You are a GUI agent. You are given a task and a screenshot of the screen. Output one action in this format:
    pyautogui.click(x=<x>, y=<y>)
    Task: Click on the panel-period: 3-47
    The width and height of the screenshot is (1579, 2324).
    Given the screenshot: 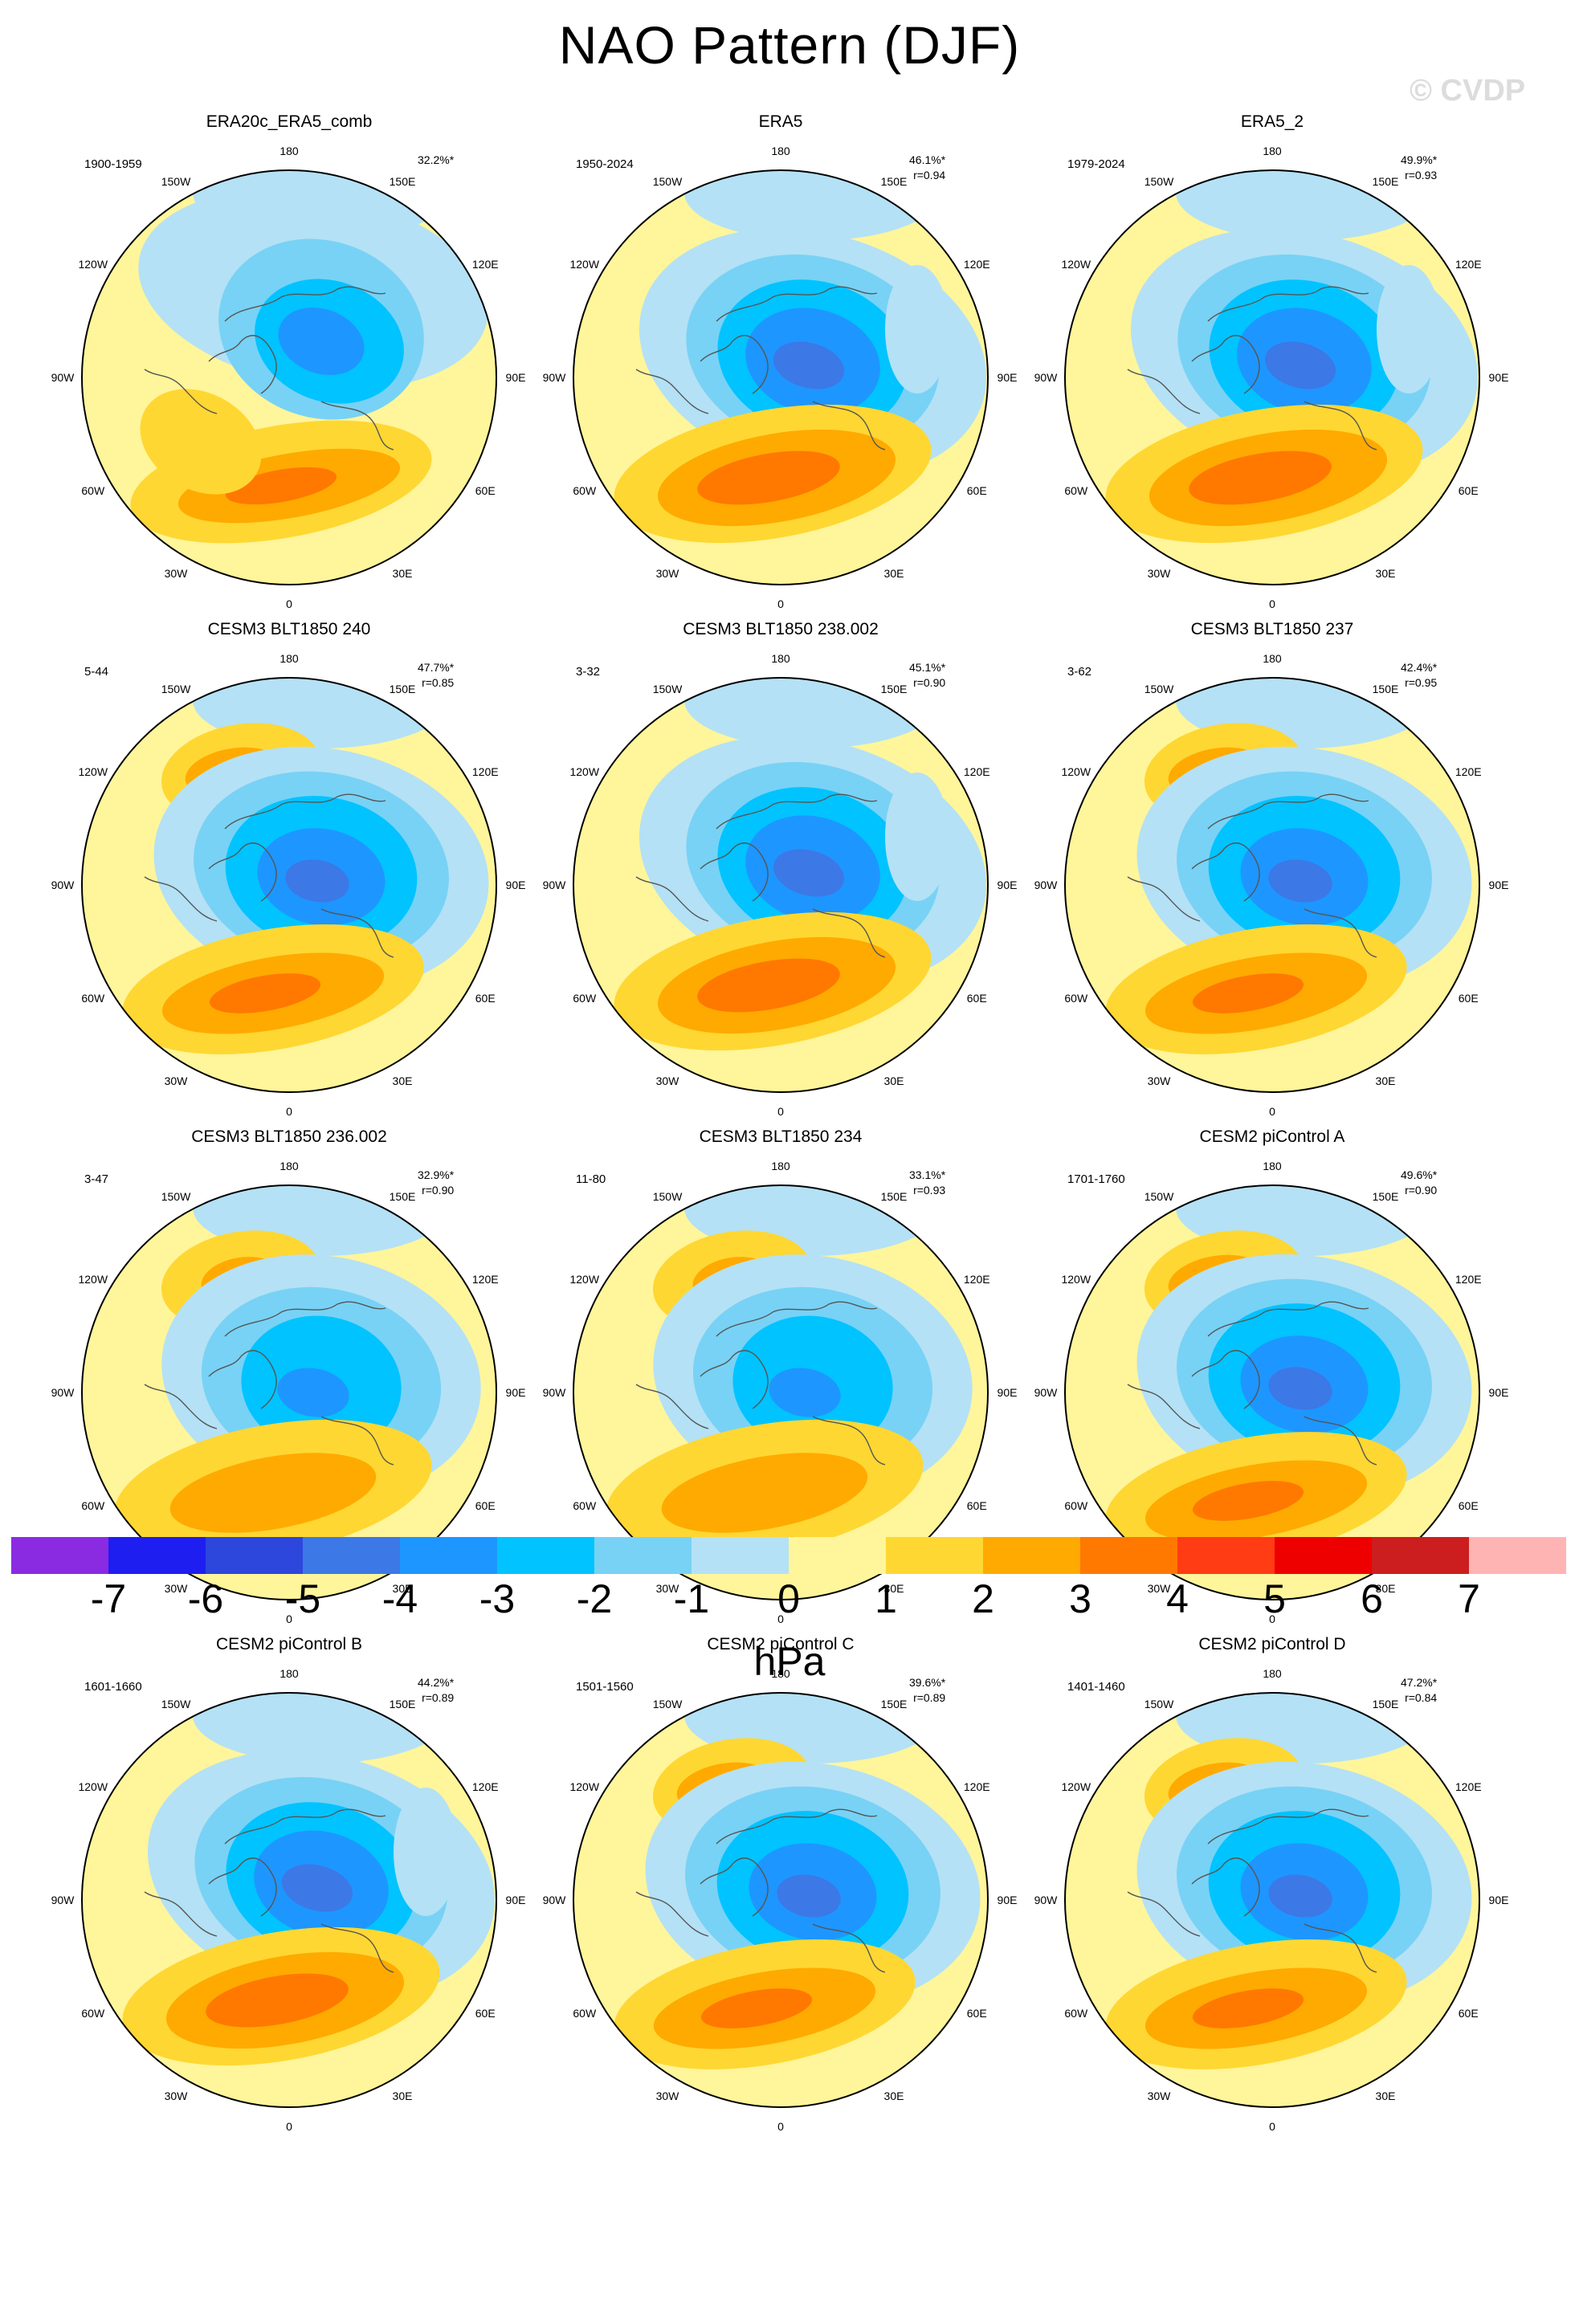 What is the action you would take?
    pyautogui.click(x=96, y=1179)
    